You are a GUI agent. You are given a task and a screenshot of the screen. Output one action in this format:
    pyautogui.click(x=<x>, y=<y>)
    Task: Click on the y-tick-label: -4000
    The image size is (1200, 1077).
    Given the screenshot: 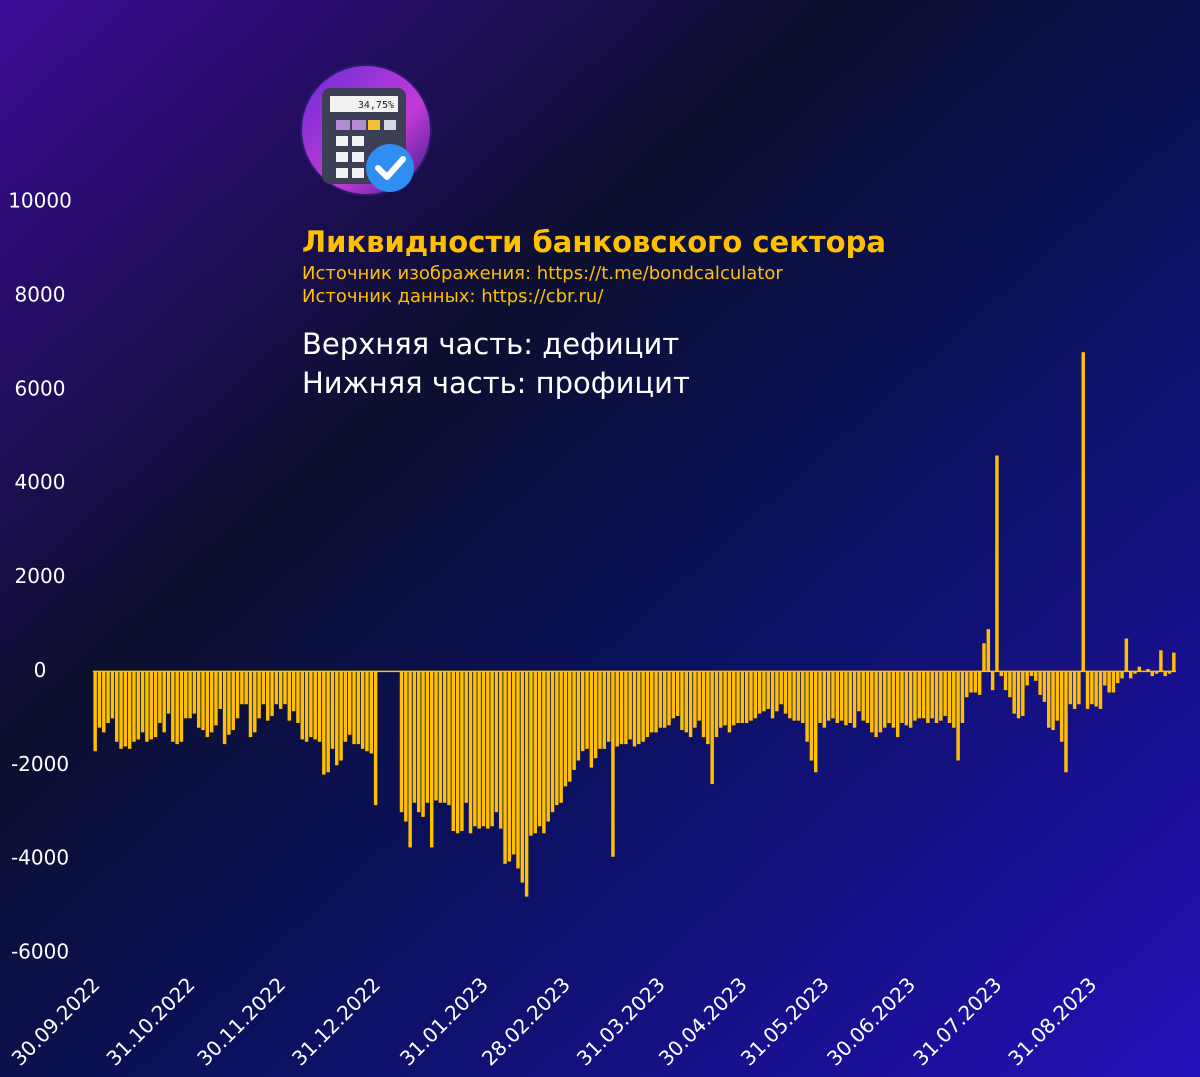 What is the action you would take?
    pyautogui.click(x=40, y=858)
    